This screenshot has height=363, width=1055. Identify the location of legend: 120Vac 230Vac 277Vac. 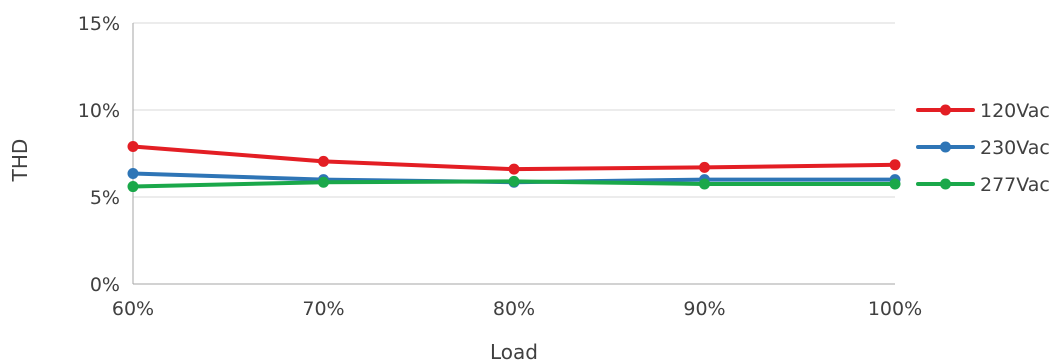
(983, 148).